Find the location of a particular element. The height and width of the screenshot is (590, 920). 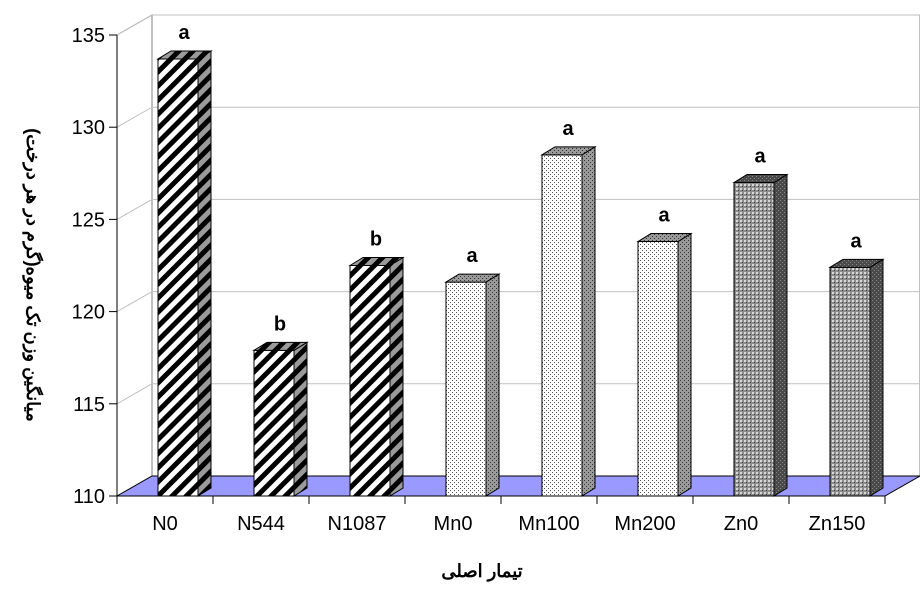

floor-plane is located at coordinates (517, 486).